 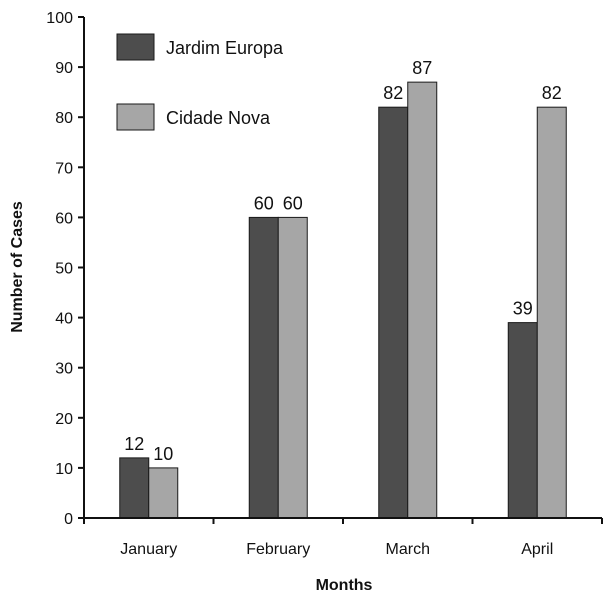 I want to click on y-tick-label: 10, so click(x=64, y=469).